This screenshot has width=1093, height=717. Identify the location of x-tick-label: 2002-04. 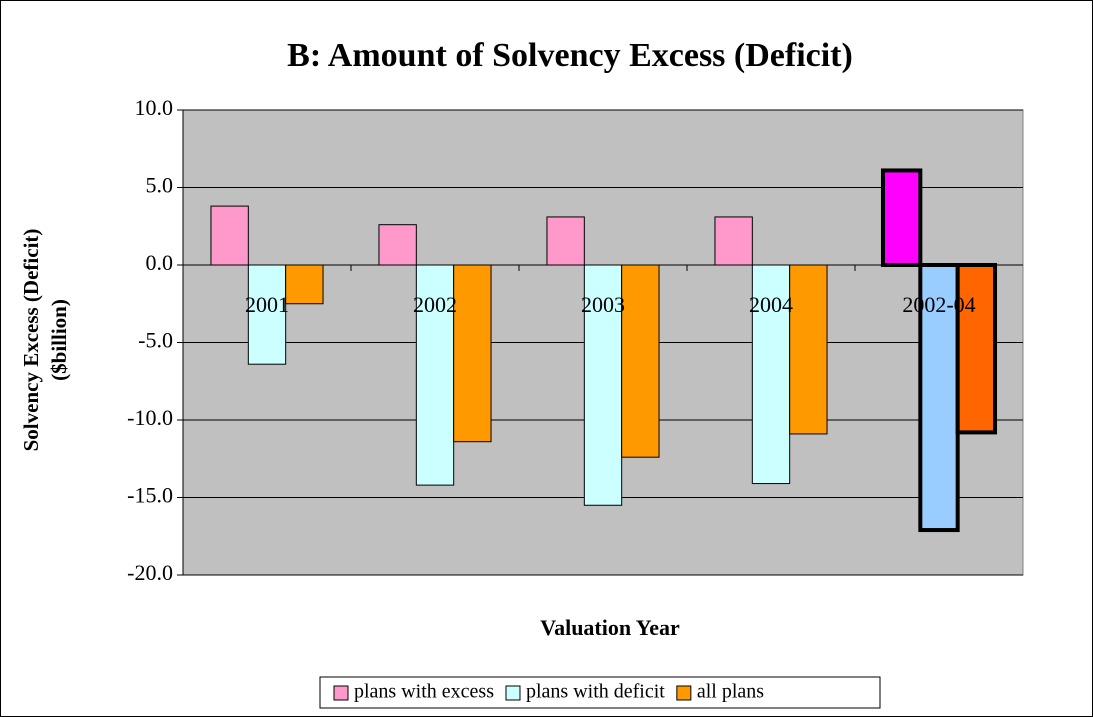
(938, 304).